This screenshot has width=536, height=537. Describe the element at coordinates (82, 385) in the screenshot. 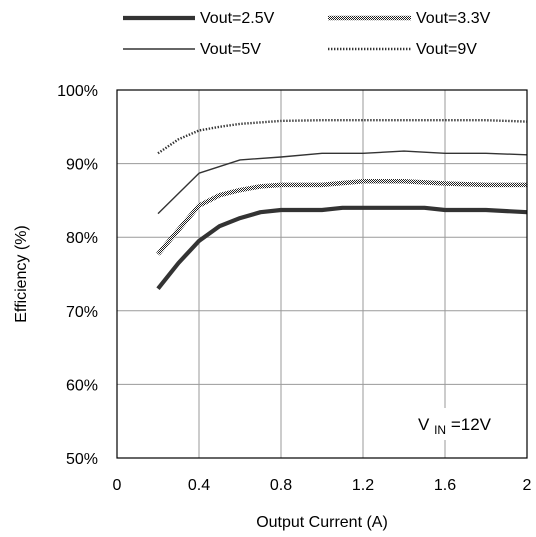

I see `y-tick-label: 60%` at that location.